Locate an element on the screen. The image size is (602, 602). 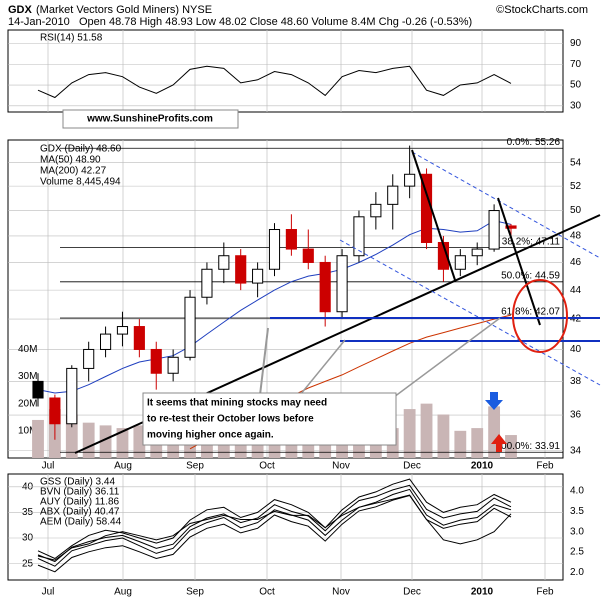
y-tick-label: 70 is located at coordinates (576, 64).